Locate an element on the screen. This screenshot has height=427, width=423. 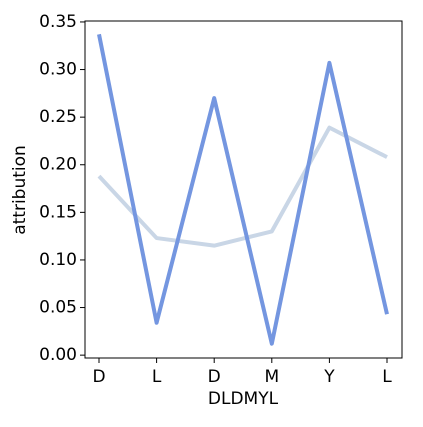
x-axis-label: DLDMYL is located at coordinates (243, 399).